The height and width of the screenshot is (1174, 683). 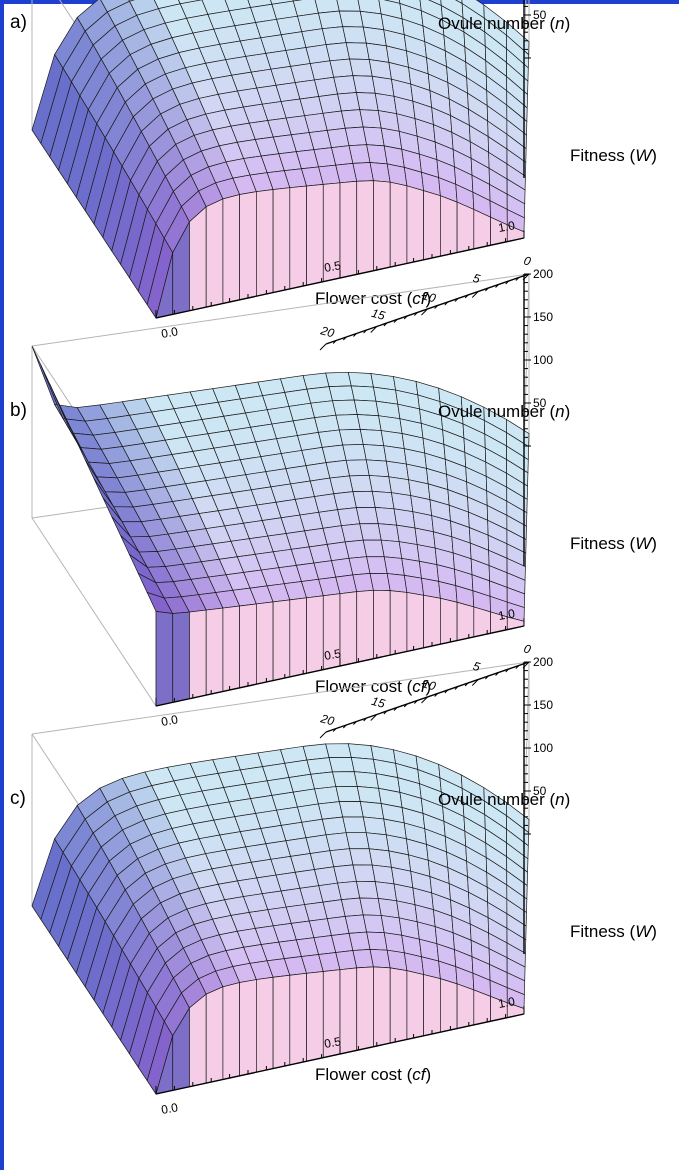 What do you see at coordinates (543, 317) in the screenshot?
I see `w-tick-label: 150` at bounding box center [543, 317].